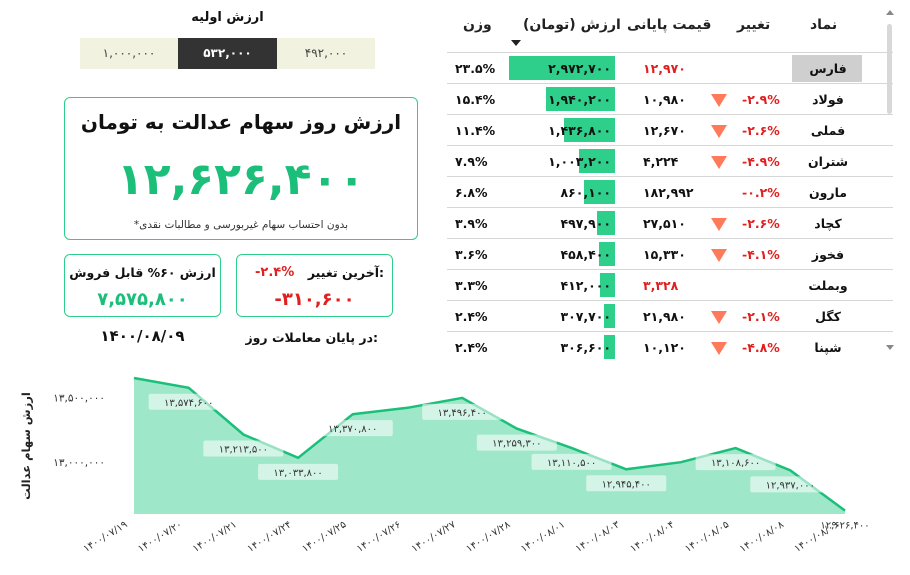 This screenshot has width=910, height=575. What do you see at coordinates (670, 284) in the screenshot?
I see `table-row: ۳.۳% ۴۱۲,۰۰۰ ۳,۳۲۸ وبملت` at bounding box center [670, 284].